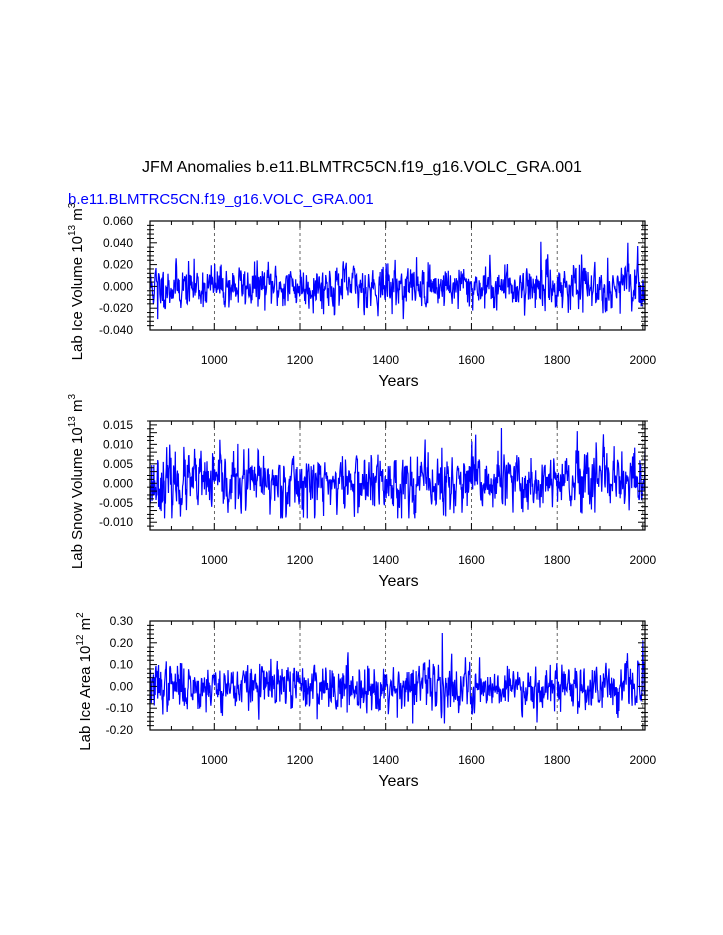 This screenshot has height=935, width=723. Describe the element at coordinates (85, 698) in the screenshot. I see `y-label-main: Lab Ice Area 10` at that location.